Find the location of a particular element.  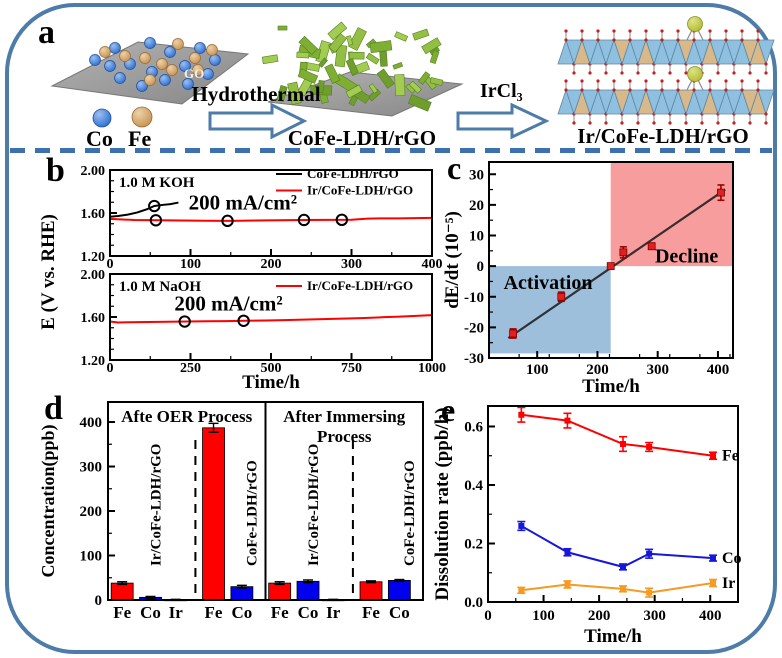

x-tick-label: 750 is located at coordinates (351, 368).